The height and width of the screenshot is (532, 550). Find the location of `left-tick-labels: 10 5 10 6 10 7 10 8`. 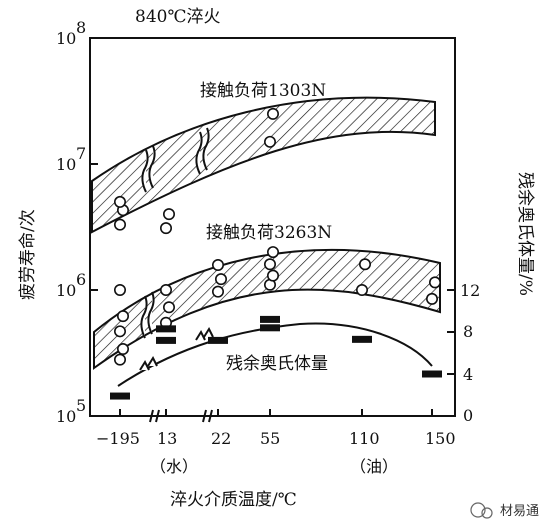

left-tick-labels: 10 5 10 6 10 7 10 8 is located at coordinates (71, 222).